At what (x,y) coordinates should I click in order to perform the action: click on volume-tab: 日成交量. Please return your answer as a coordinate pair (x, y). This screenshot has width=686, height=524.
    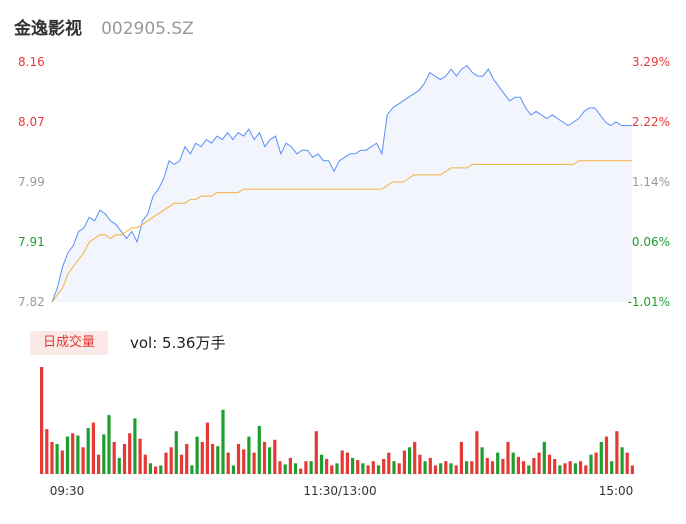
    Looking at the image, I should click on (69, 343).